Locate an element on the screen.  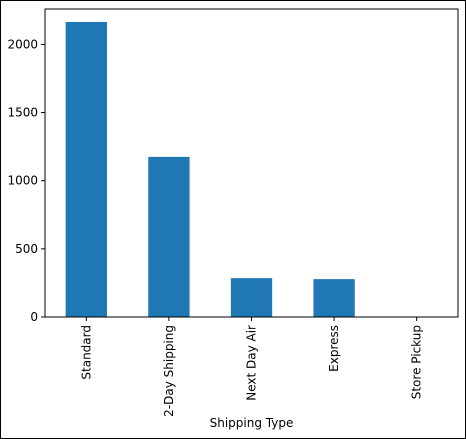
bar-express is located at coordinates (334, 298).